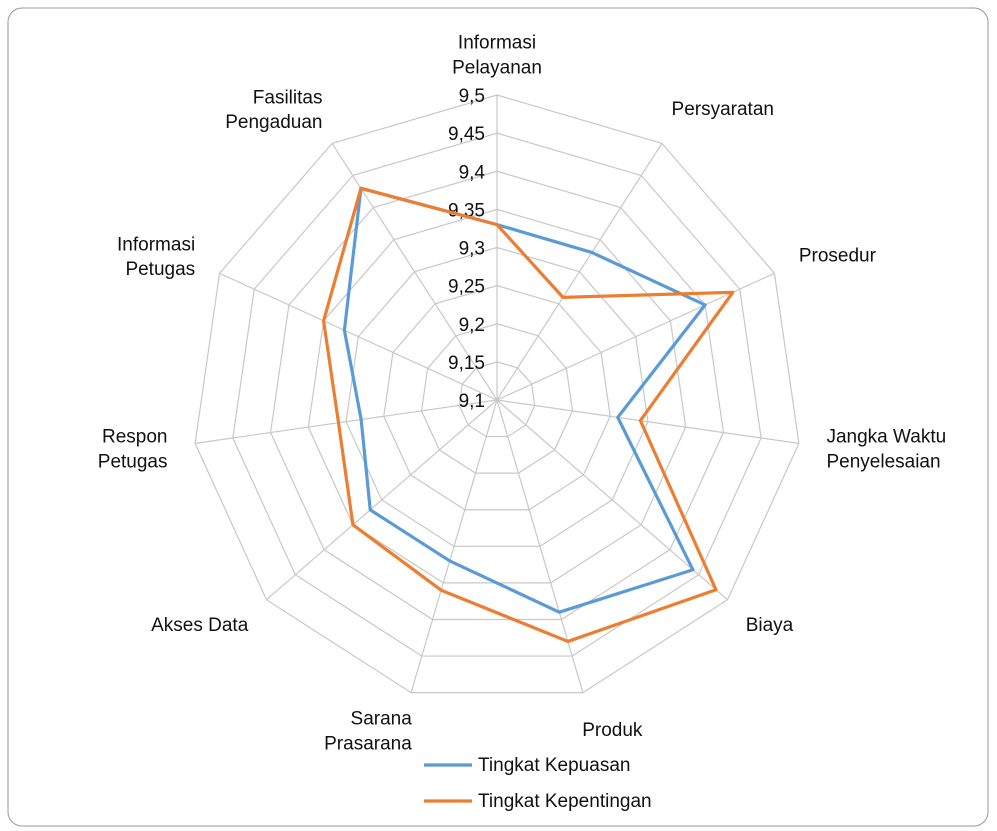 The height and width of the screenshot is (831, 997). I want to click on axis-label: Respon Petugas, so click(133, 450).